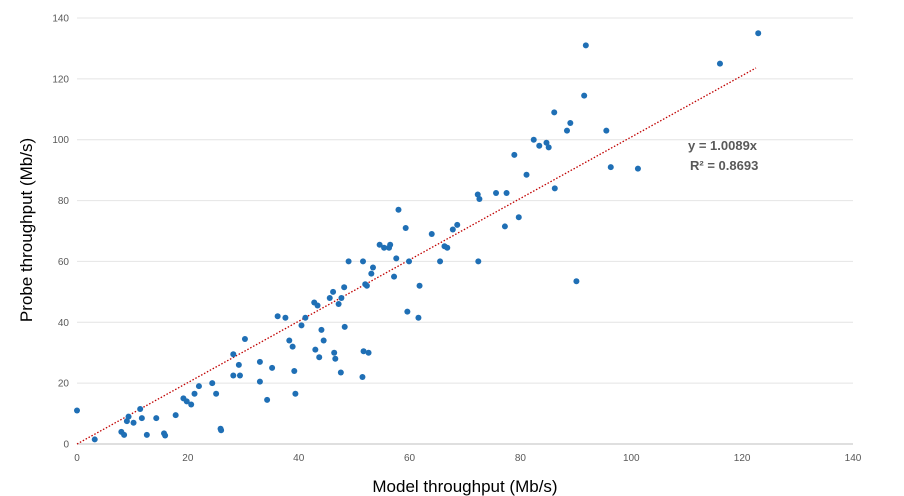  Describe the element at coordinates (723, 145) in the screenshot. I see `trendline-equation: y = 1.0089x` at that location.